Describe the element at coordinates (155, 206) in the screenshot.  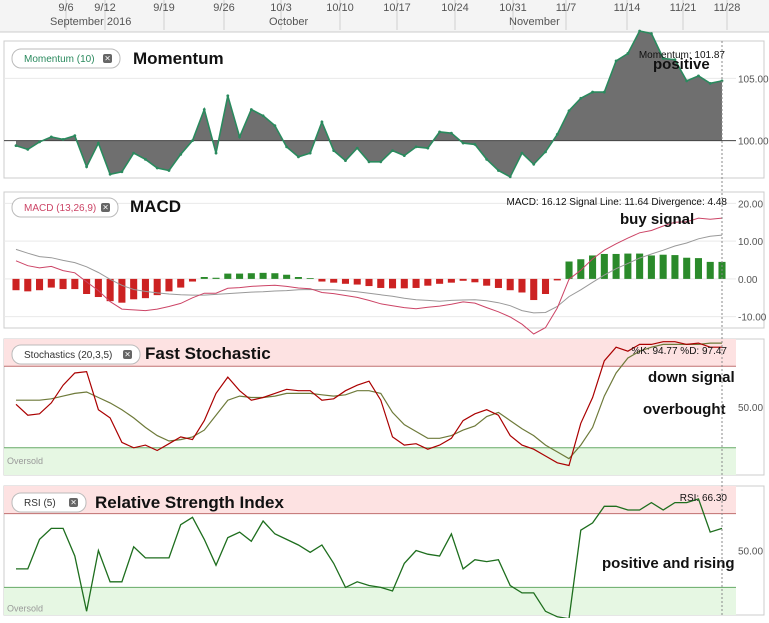
I see `macd-title: MACD` at that location.